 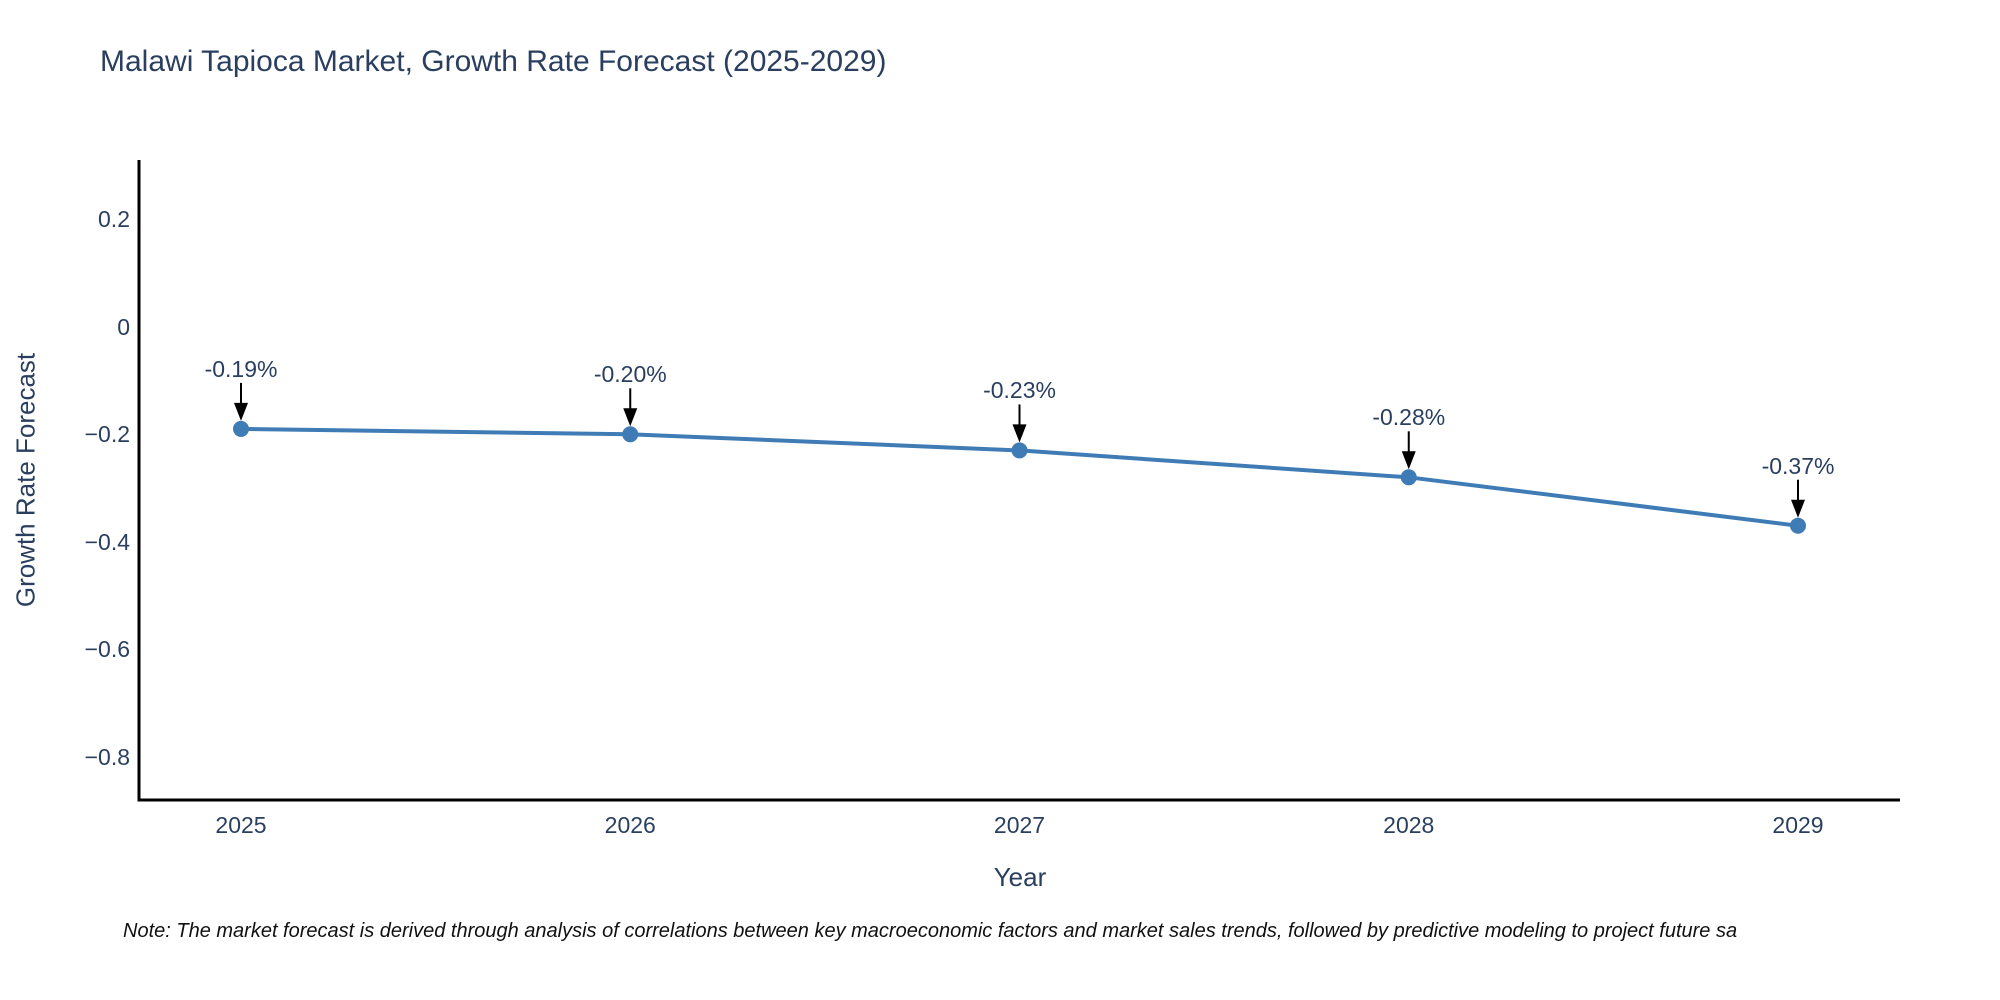 I want to click on x-tick-label: 2029, so click(x=1798, y=825).